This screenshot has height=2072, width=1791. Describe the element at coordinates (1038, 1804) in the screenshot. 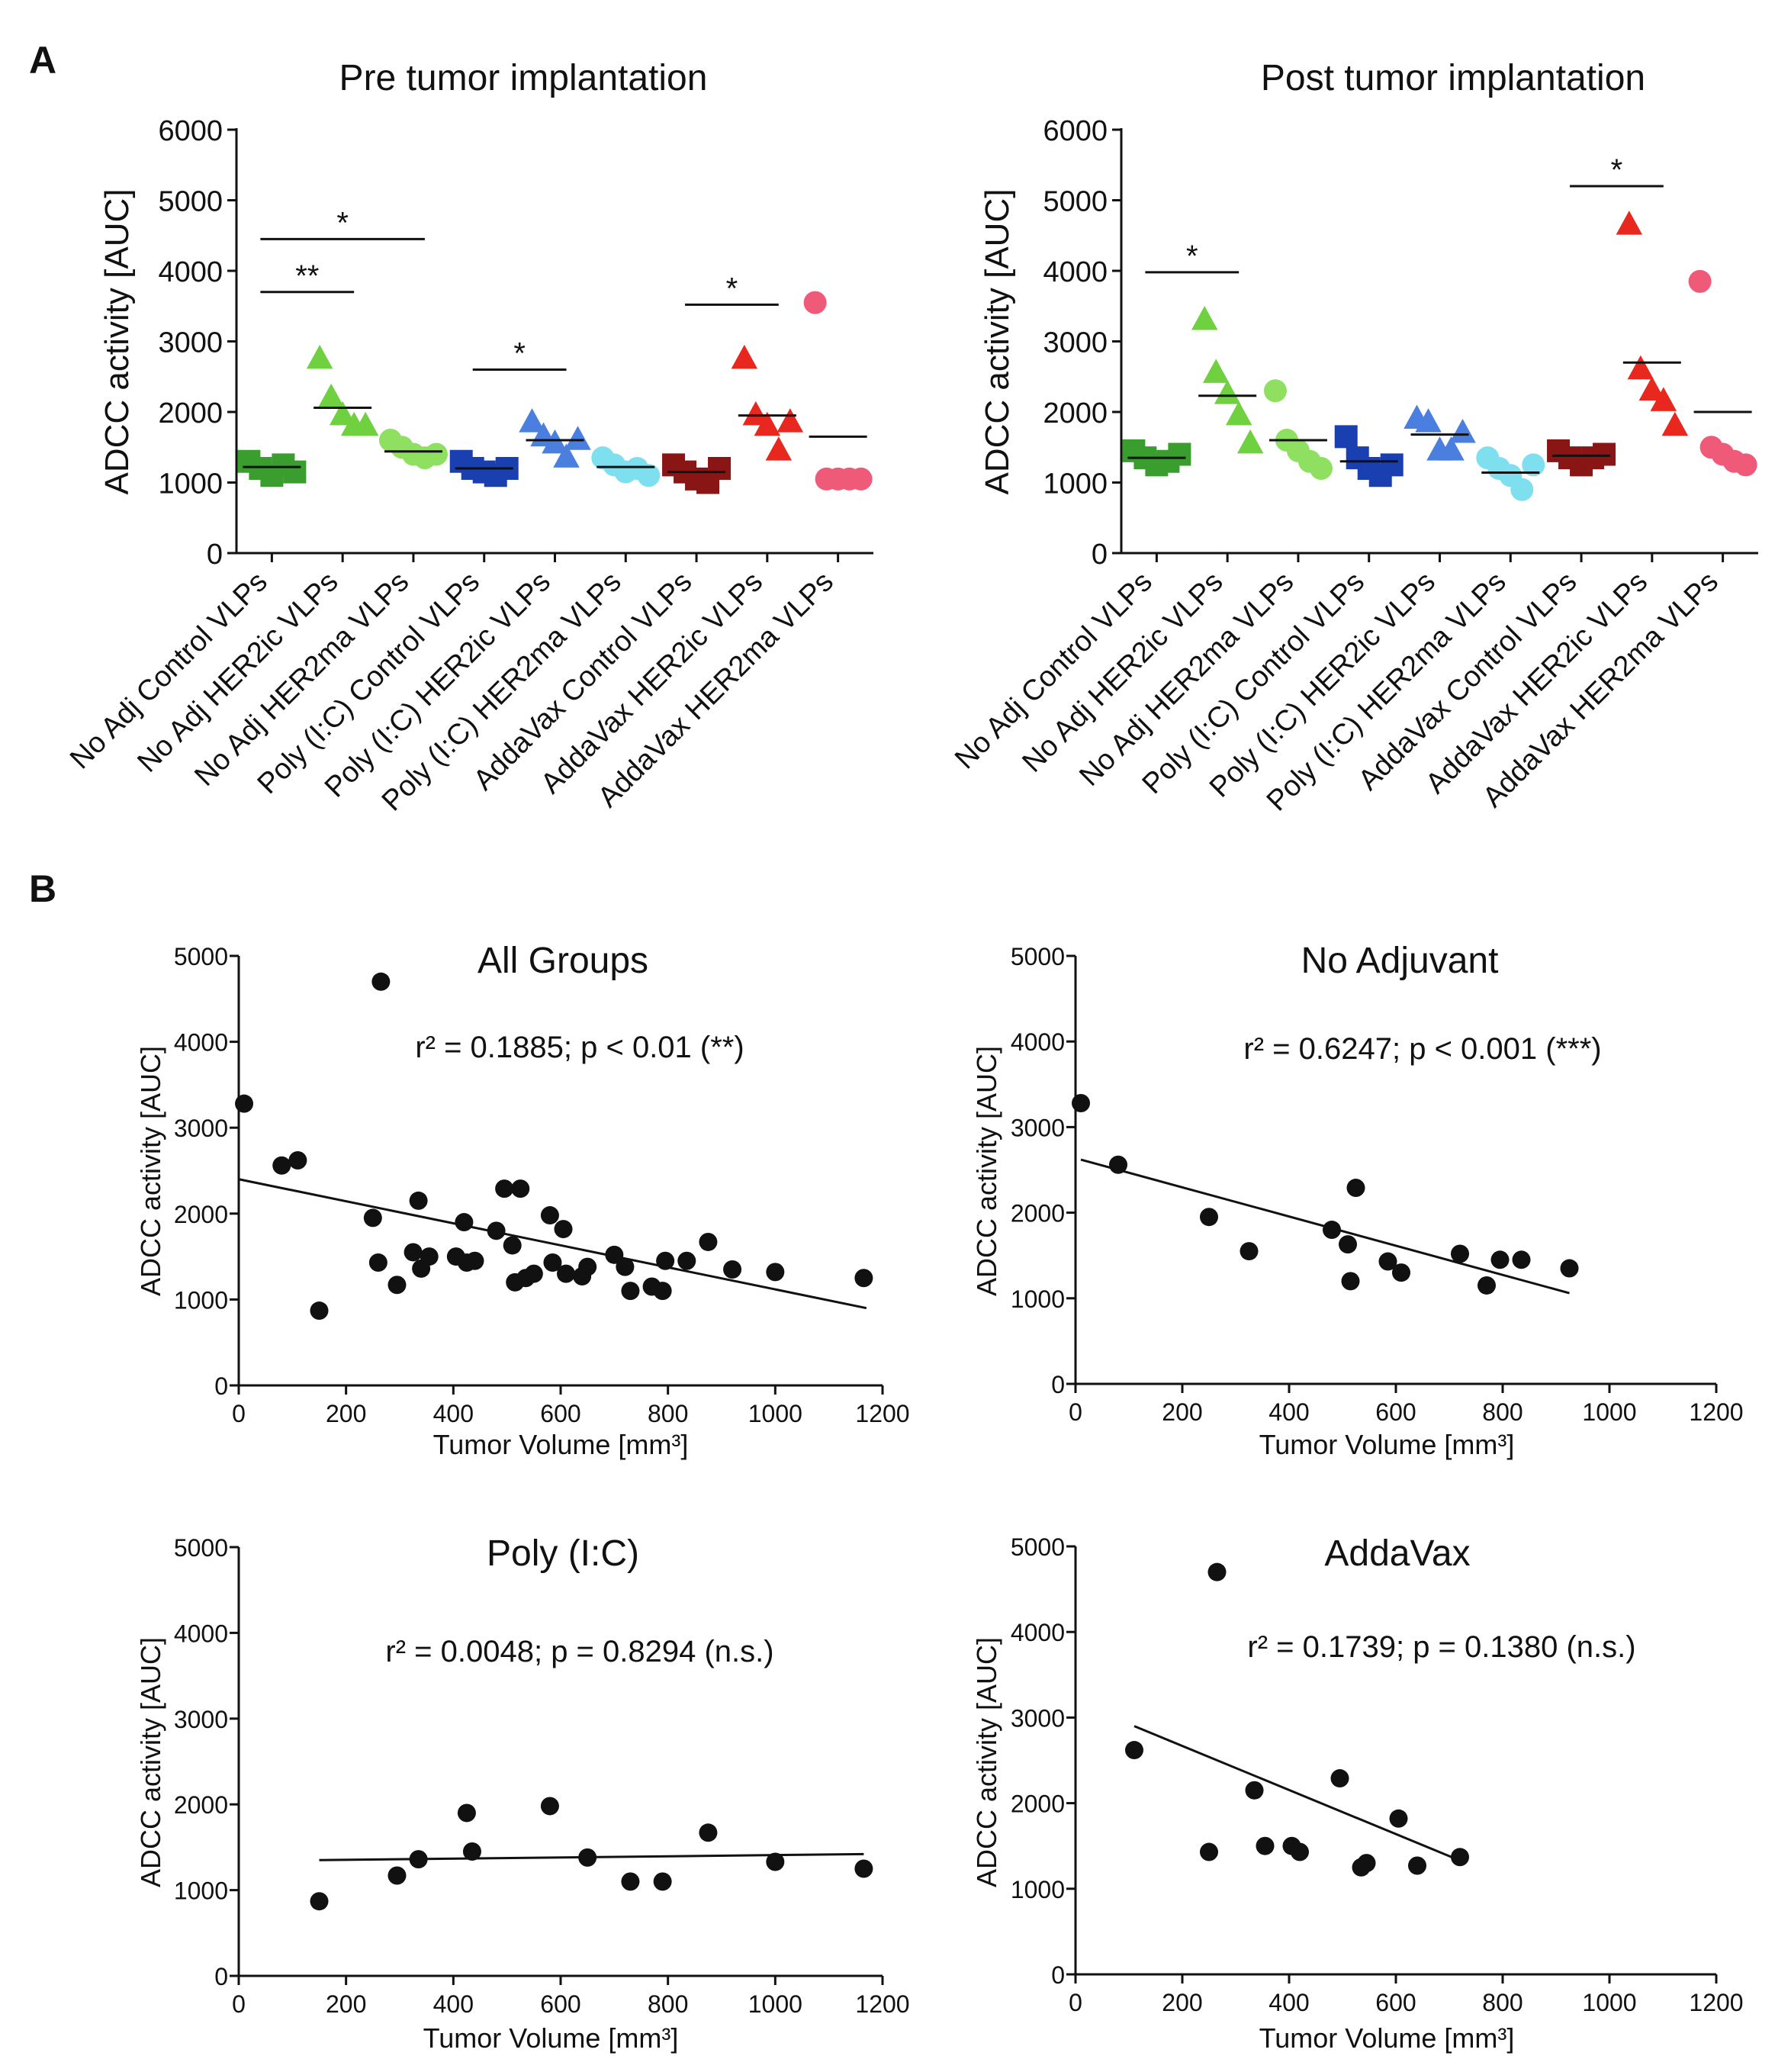

I see `addavax-y-tick-label: 2000` at that location.